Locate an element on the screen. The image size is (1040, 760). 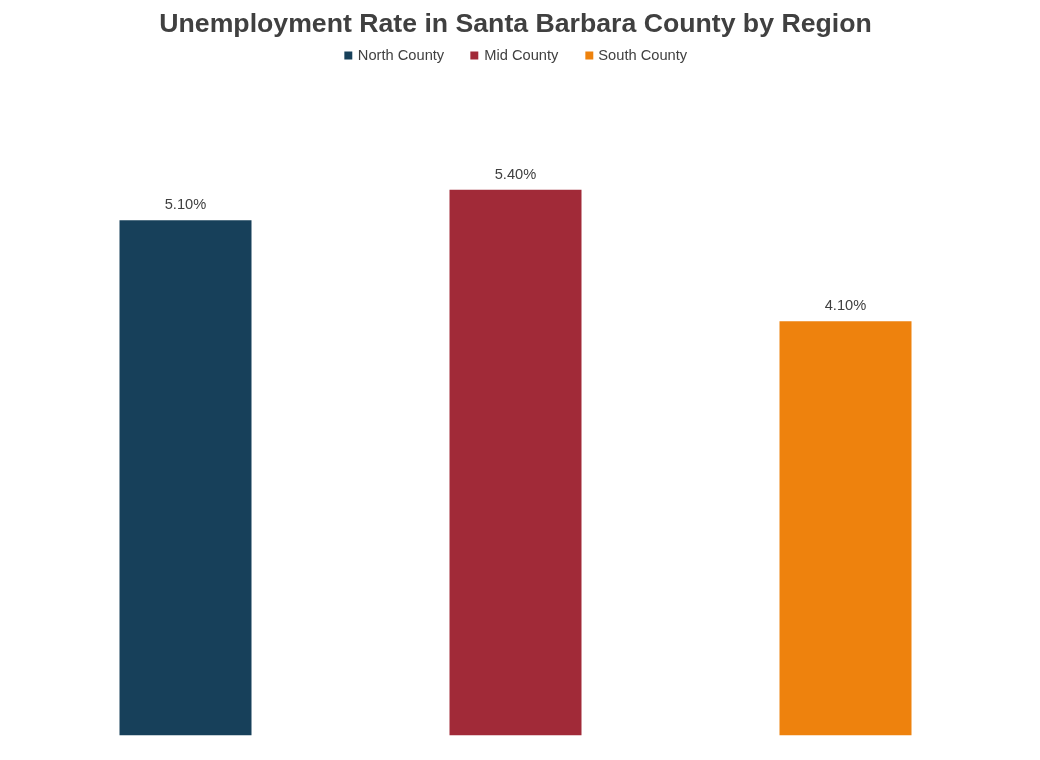
legend-label: South County is located at coordinates (643, 55).